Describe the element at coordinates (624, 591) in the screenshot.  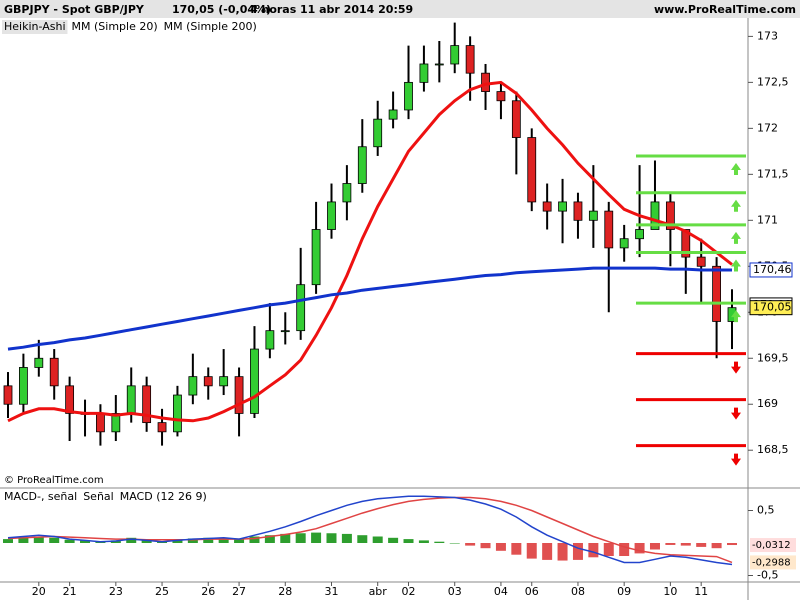
I see `x-tick-label: 09` at that location.